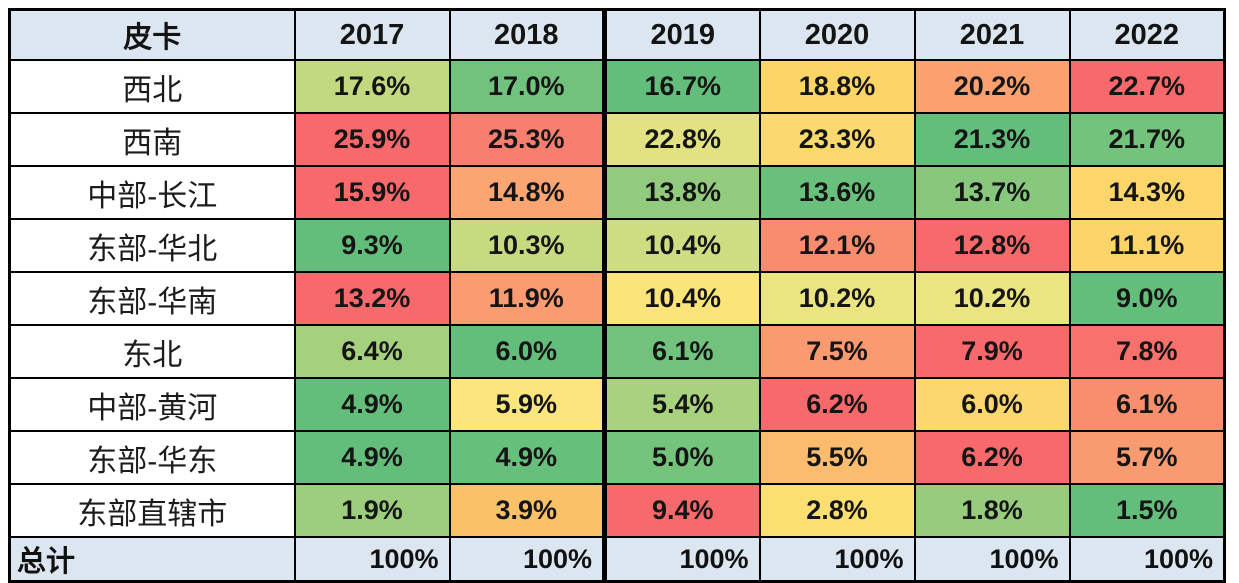 Image resolution: width=1239 pixels, height=583 pixels. Describe the element at coordinates (682, 192) in the screenshot. I see `heat-cell: 13.8%` at that location.